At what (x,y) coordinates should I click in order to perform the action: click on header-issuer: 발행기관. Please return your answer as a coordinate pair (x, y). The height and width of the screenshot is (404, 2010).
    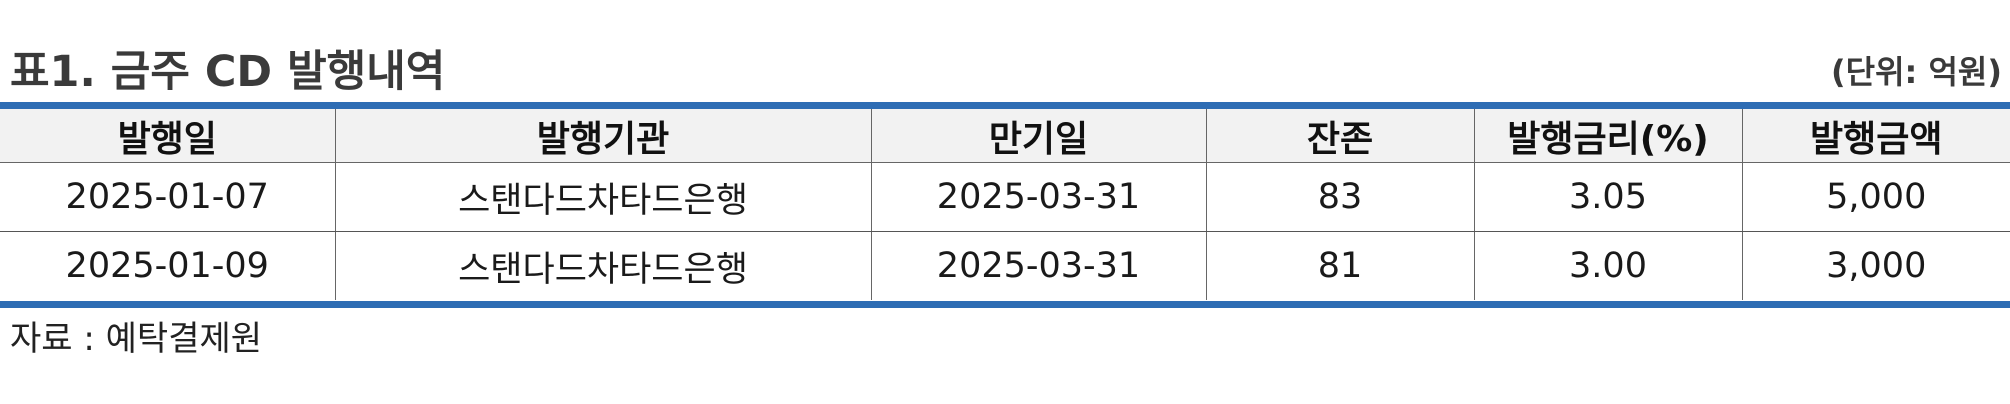
    Looking at the image, I should click on (602, 136).